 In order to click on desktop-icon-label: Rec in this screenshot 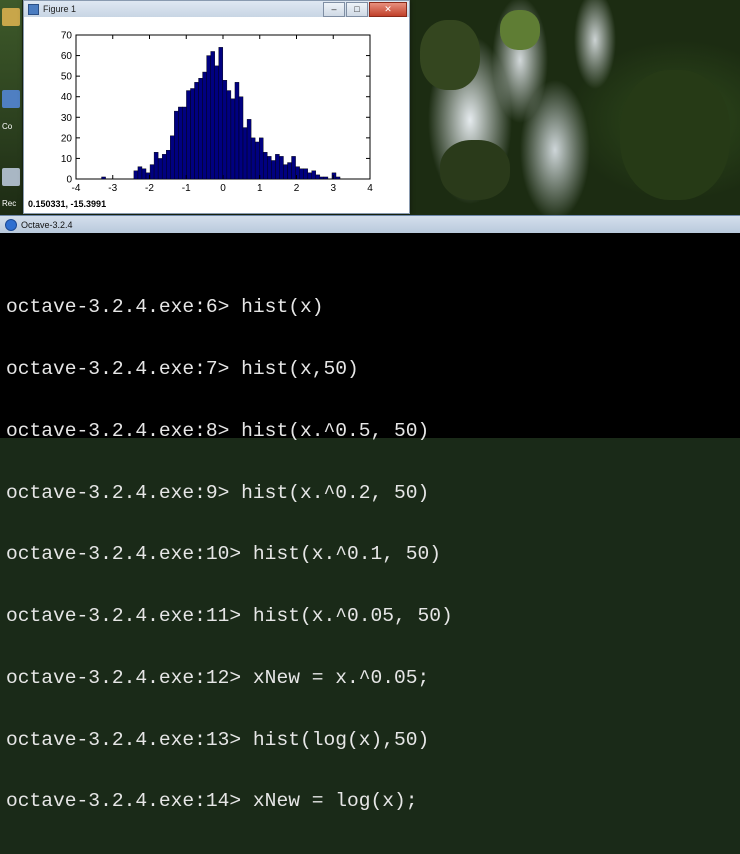, I will do `click(9, 203)`.